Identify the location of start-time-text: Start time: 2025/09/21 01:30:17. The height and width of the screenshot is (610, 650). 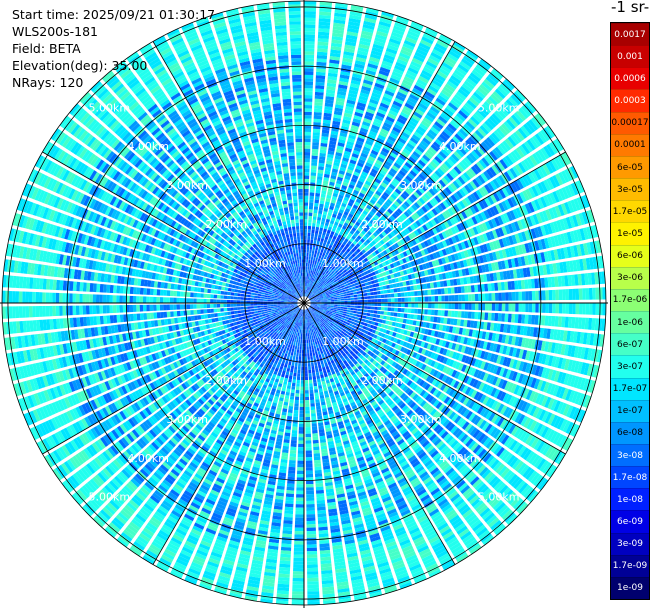
(114, 14).